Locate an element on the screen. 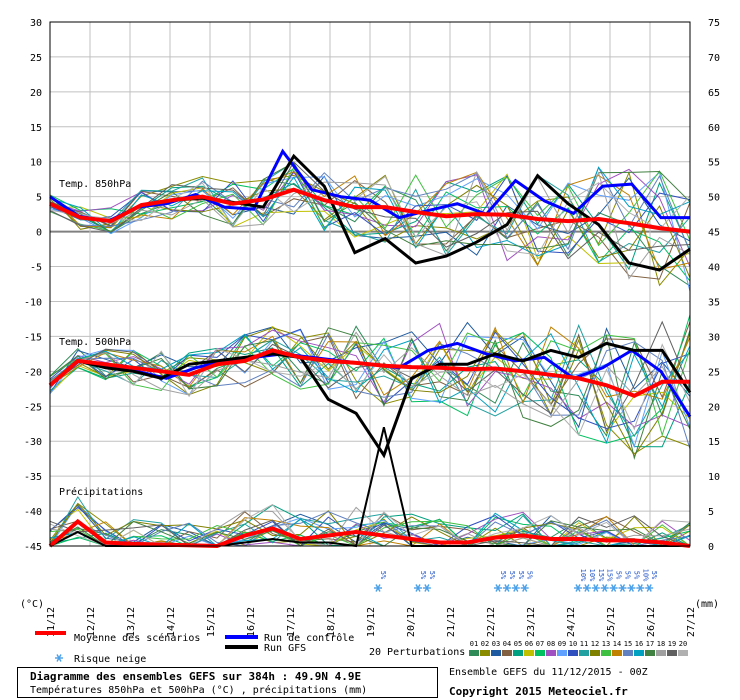 Image resolution: width=740 pixels, height=700 pixels. legend-pert-id: 10 is located at coordinates (573, 644).